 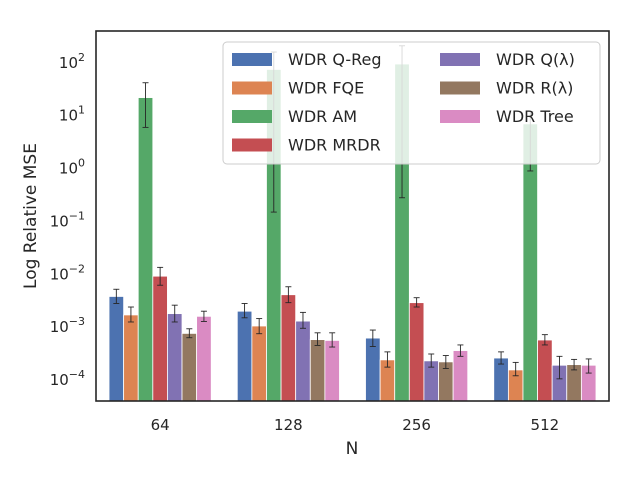 I want to click on legend-swatch-wdr-q-, so click(x=460, y=59).